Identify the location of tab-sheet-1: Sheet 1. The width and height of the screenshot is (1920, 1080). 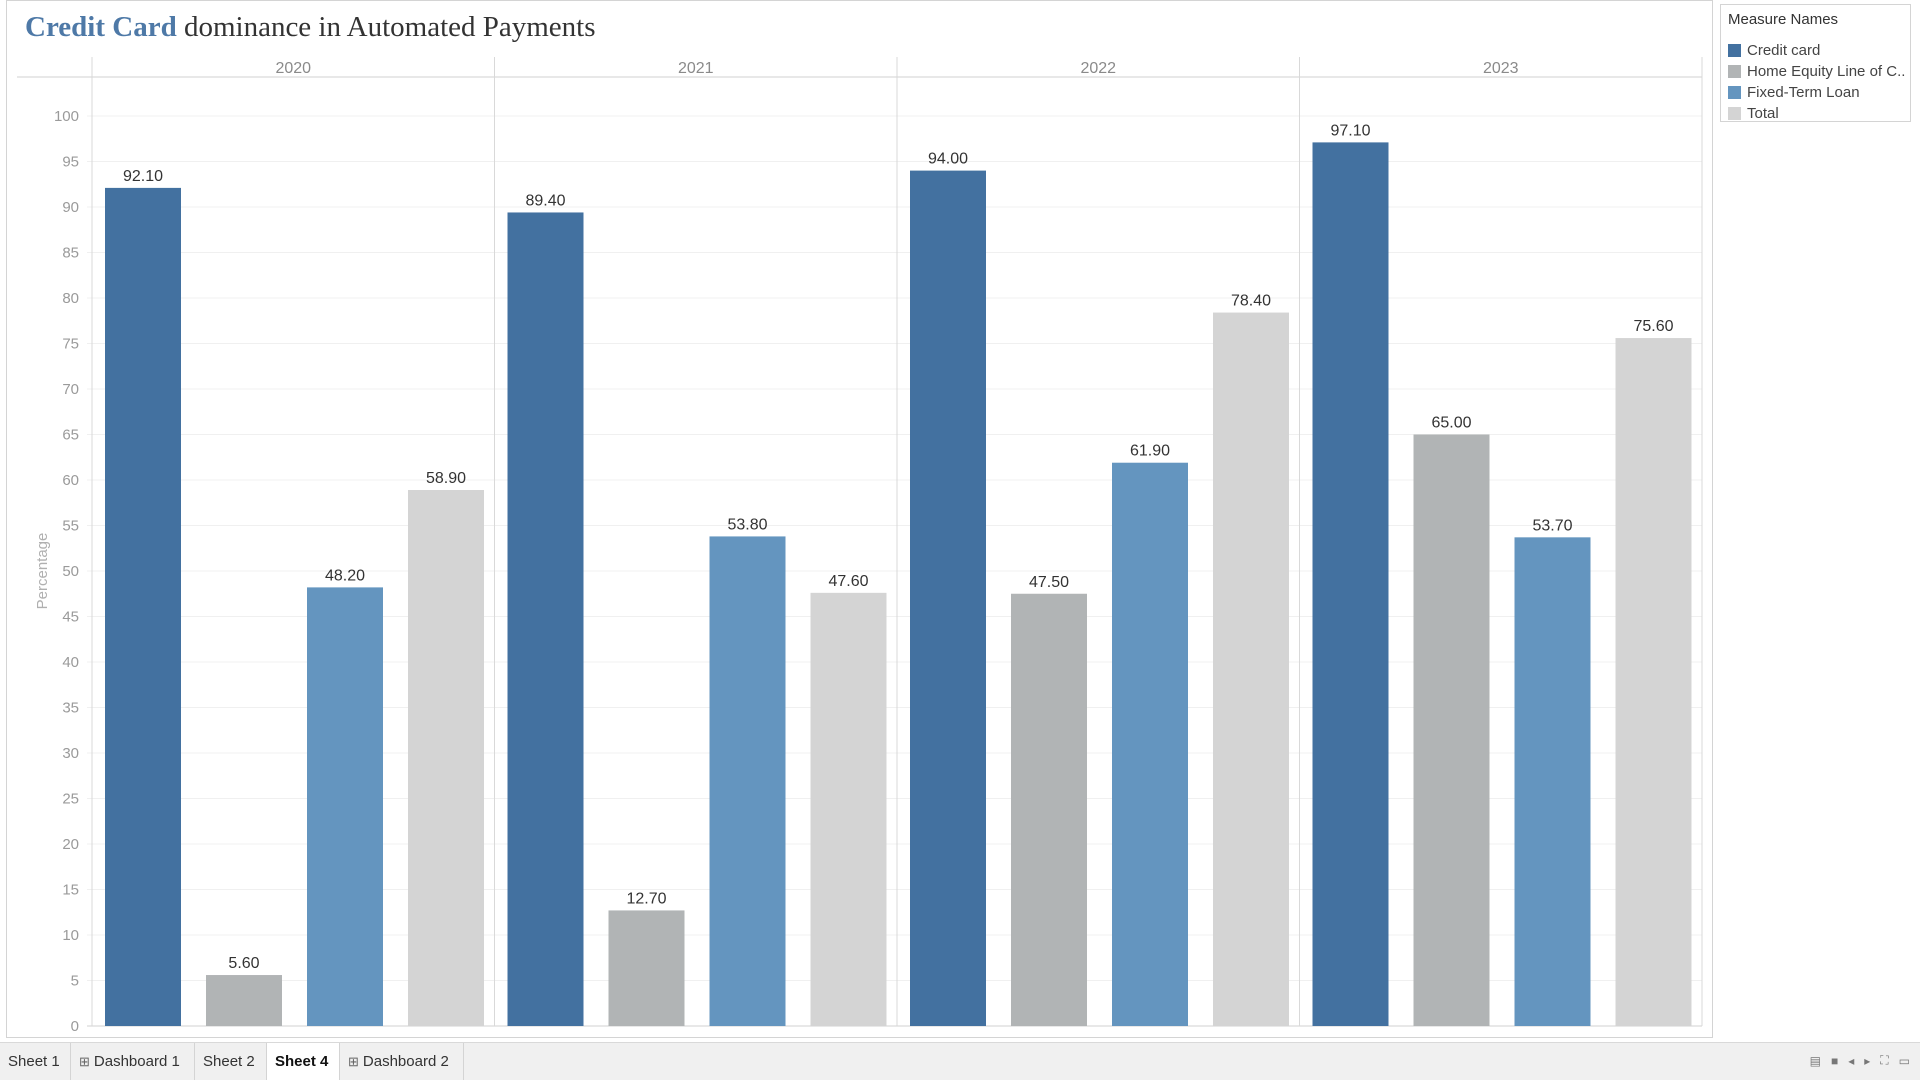
(35, 1061).